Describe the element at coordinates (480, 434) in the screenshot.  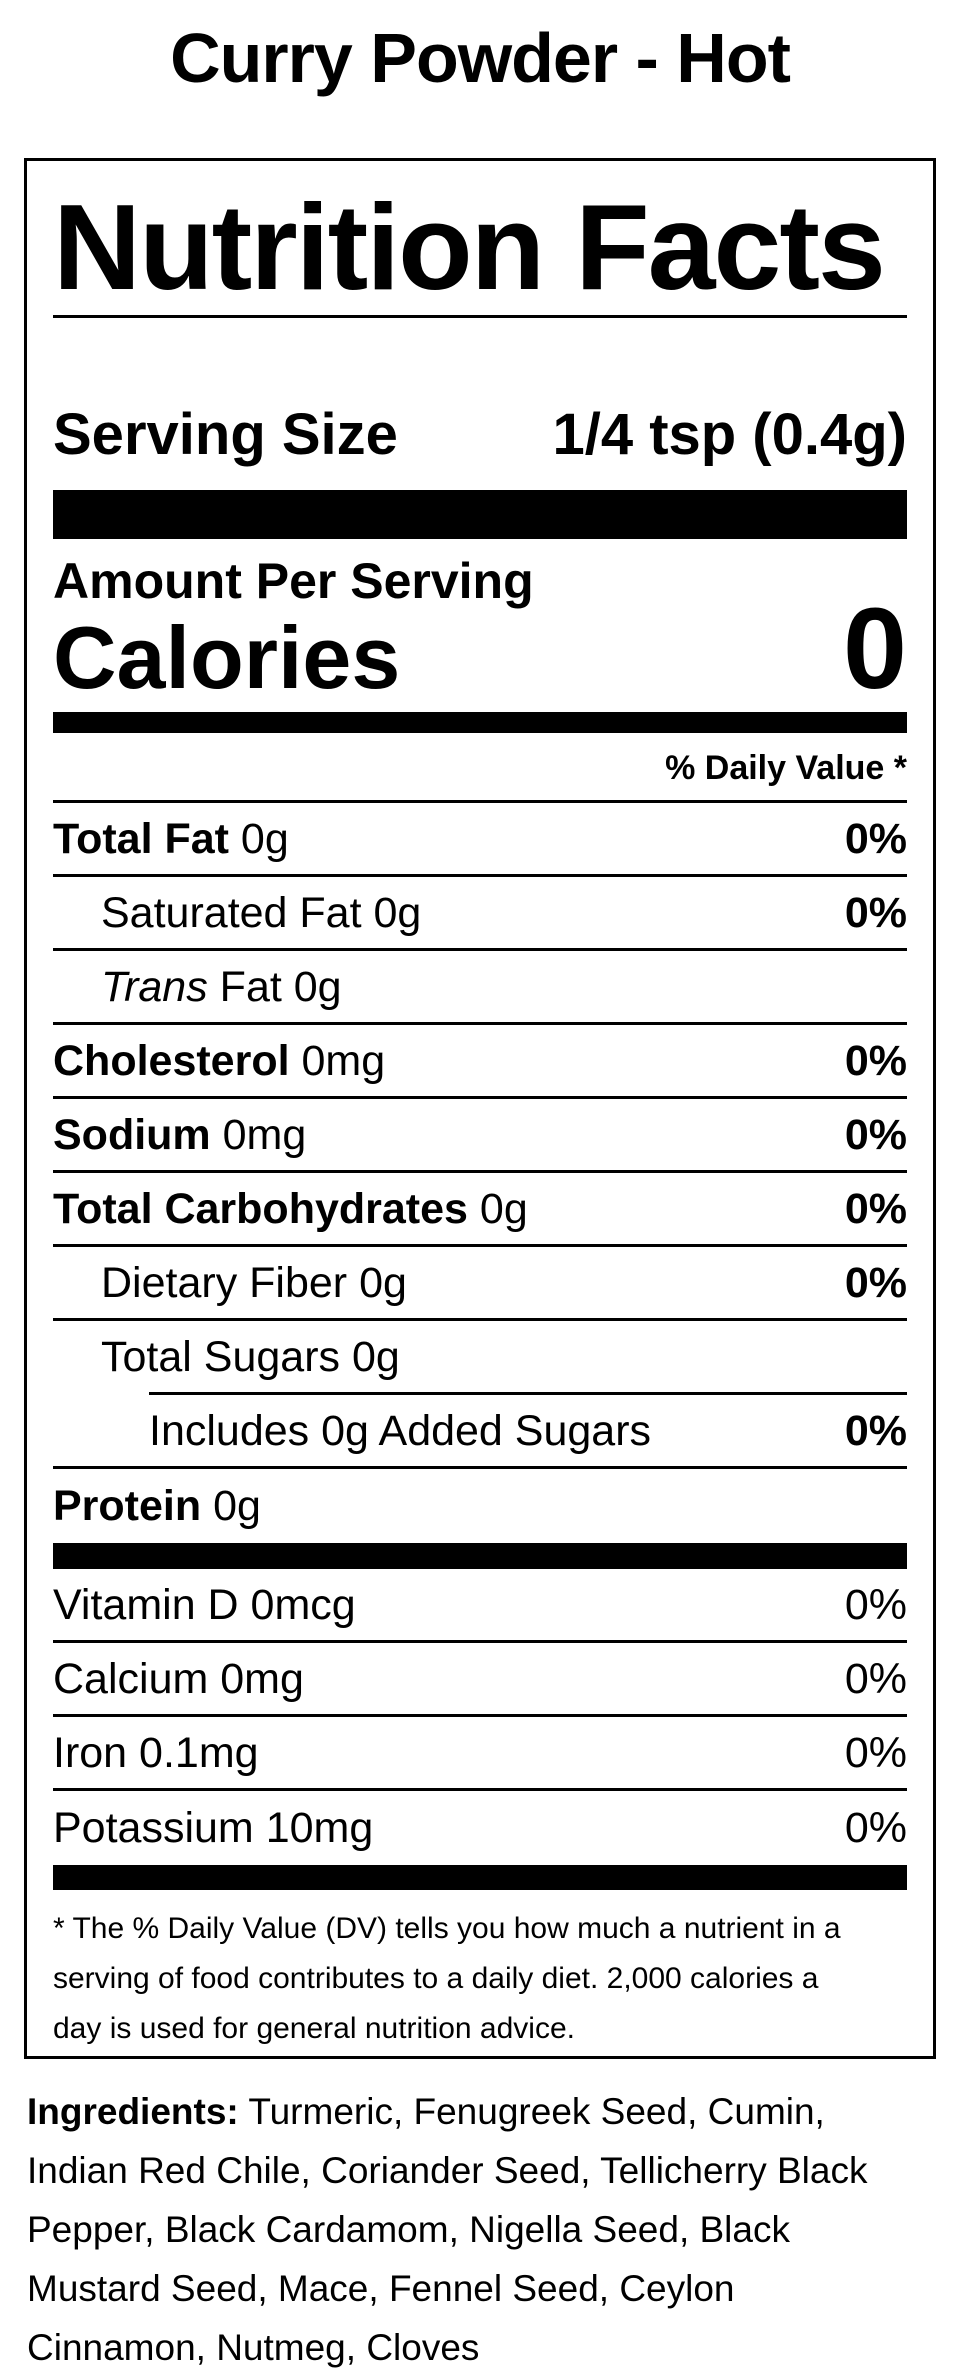
I see `serving-size-row: Serving Size 1/4 tsp (0.4g)` at that location.